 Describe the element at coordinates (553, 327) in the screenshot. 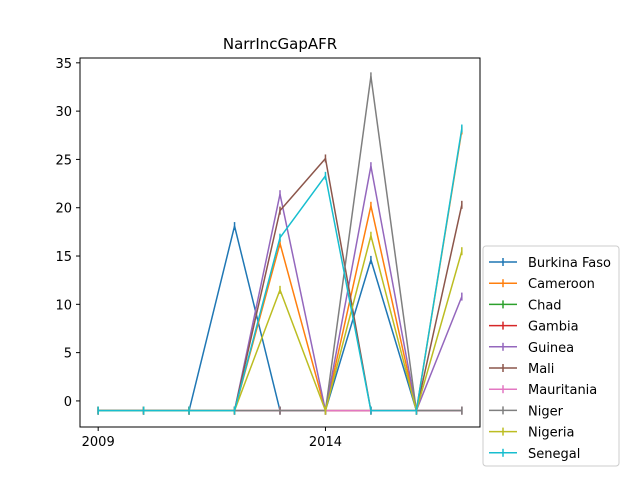

I see `legend-label-gambia: Gambia` at that location.